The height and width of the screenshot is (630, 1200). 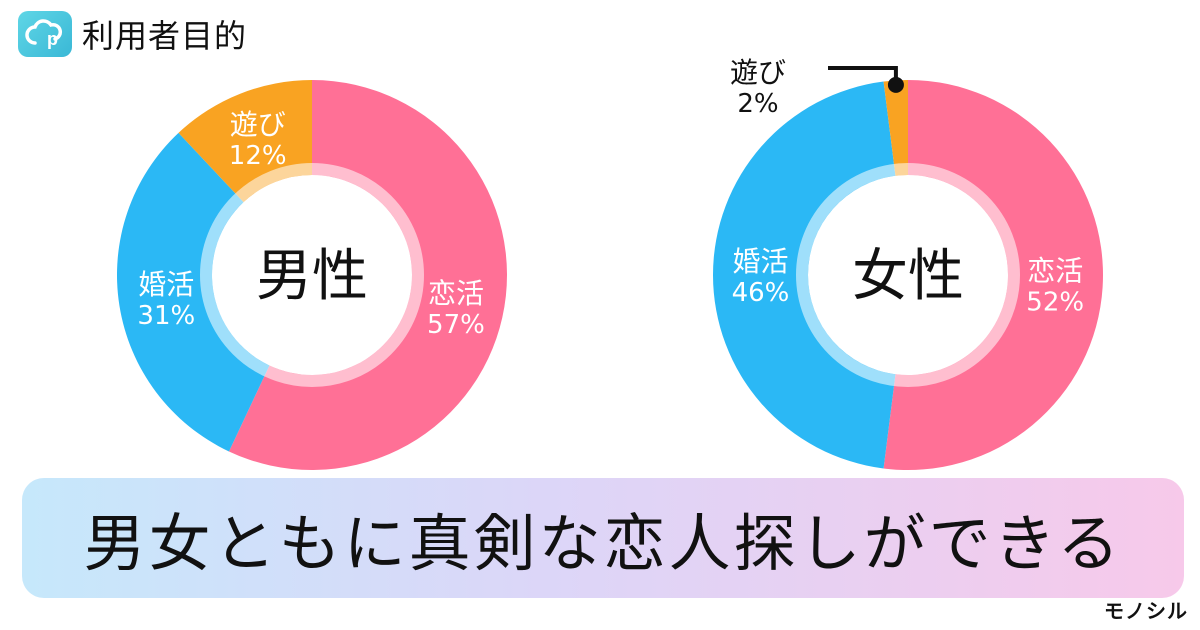 I want to click on slice-value: 31%, so click(x=166, y=316).